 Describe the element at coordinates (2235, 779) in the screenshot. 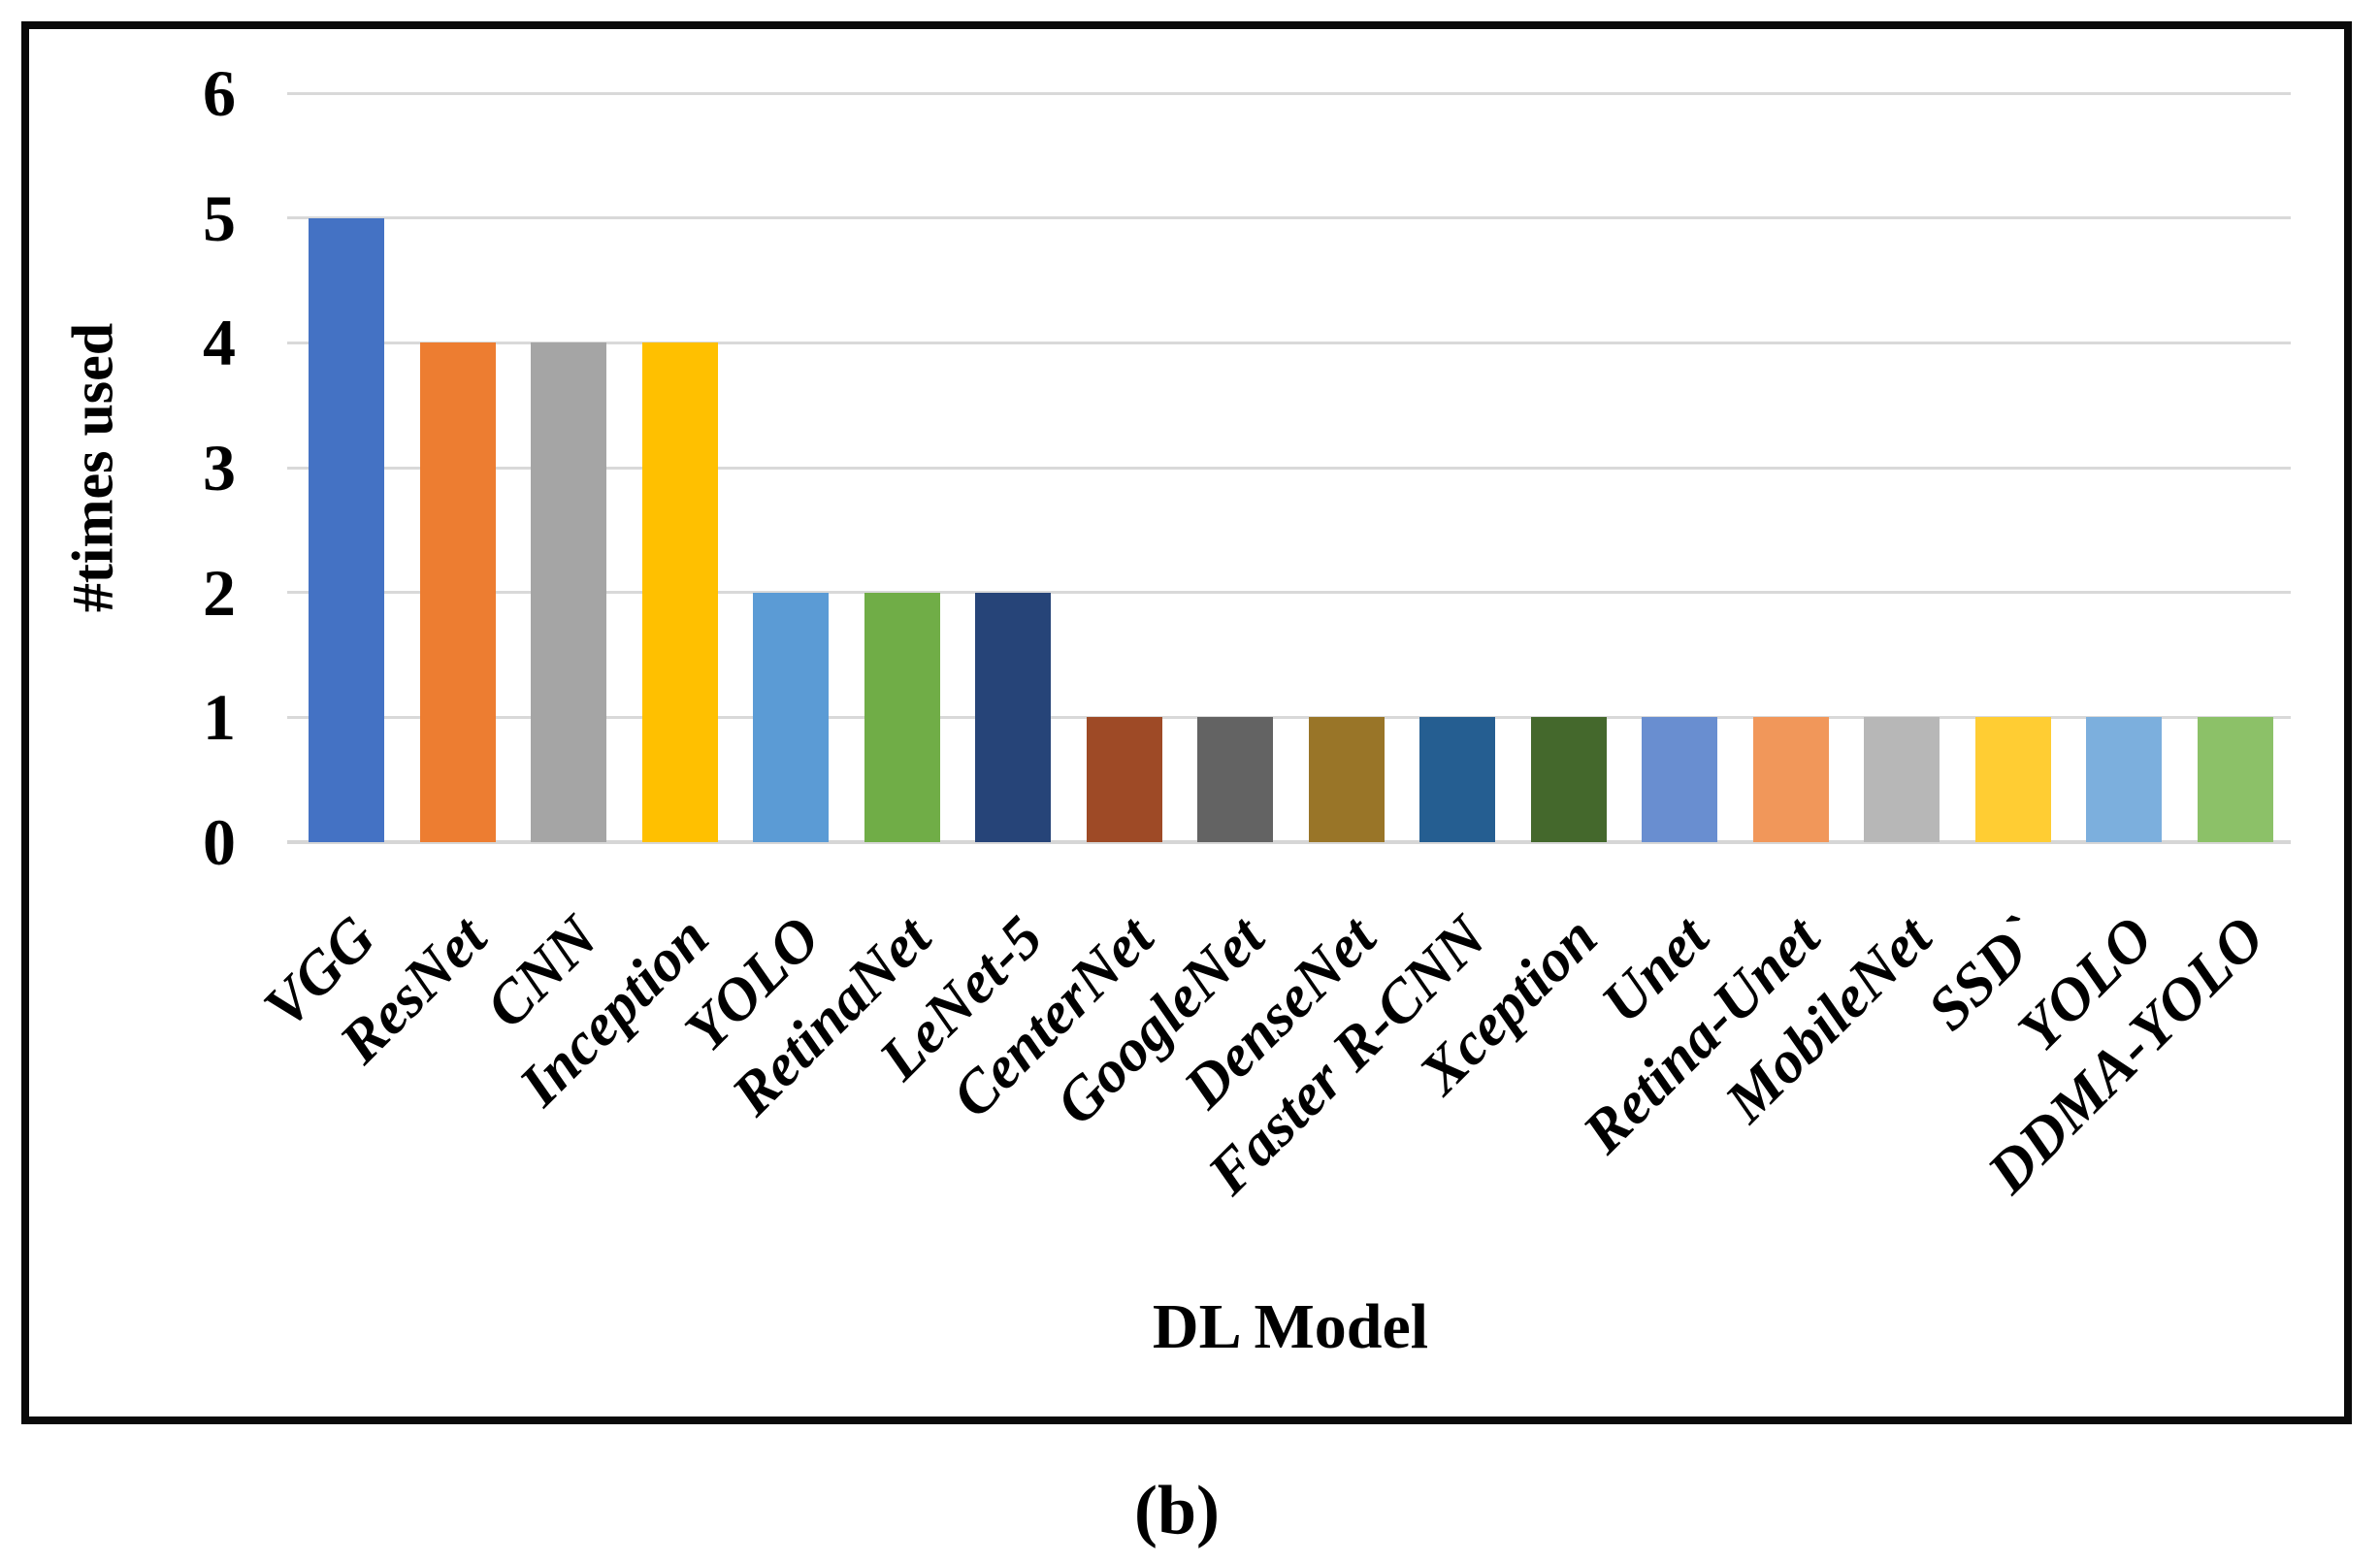

I see `bar-ddma-yolo` at that location.